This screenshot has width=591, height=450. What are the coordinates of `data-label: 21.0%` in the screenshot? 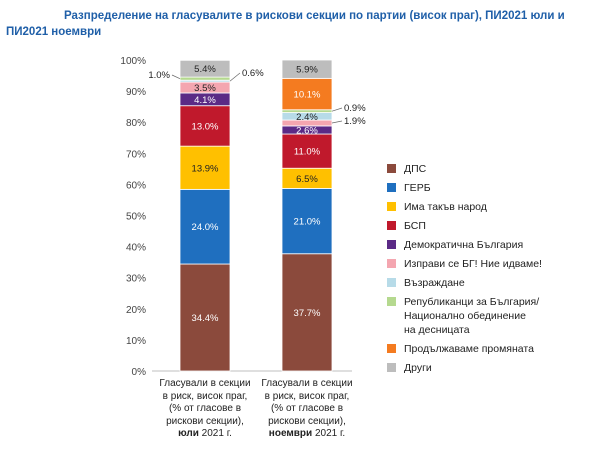 It's located at (307, 222).